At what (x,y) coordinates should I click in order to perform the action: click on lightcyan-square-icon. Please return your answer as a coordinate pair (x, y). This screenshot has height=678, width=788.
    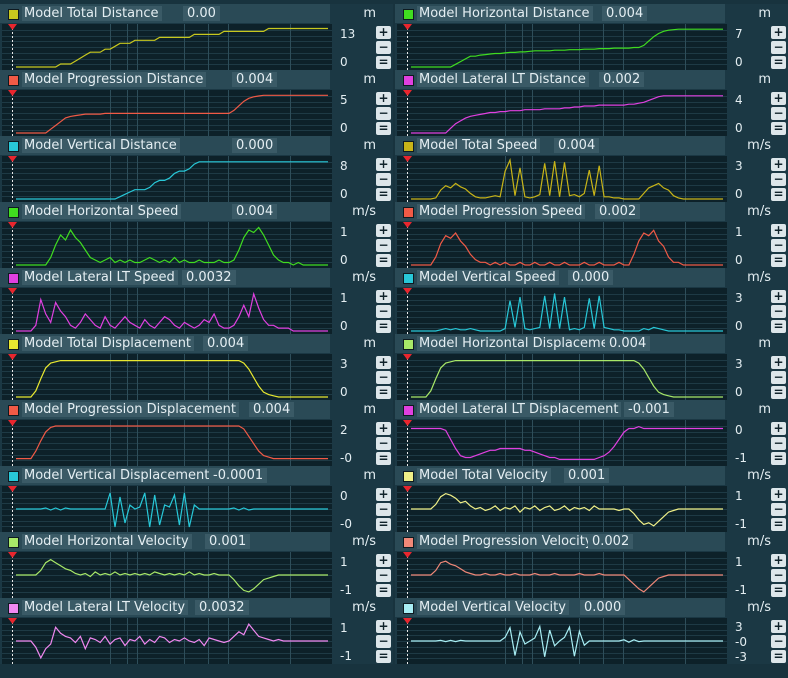
    Looking at the image, I should click on (408, 608).